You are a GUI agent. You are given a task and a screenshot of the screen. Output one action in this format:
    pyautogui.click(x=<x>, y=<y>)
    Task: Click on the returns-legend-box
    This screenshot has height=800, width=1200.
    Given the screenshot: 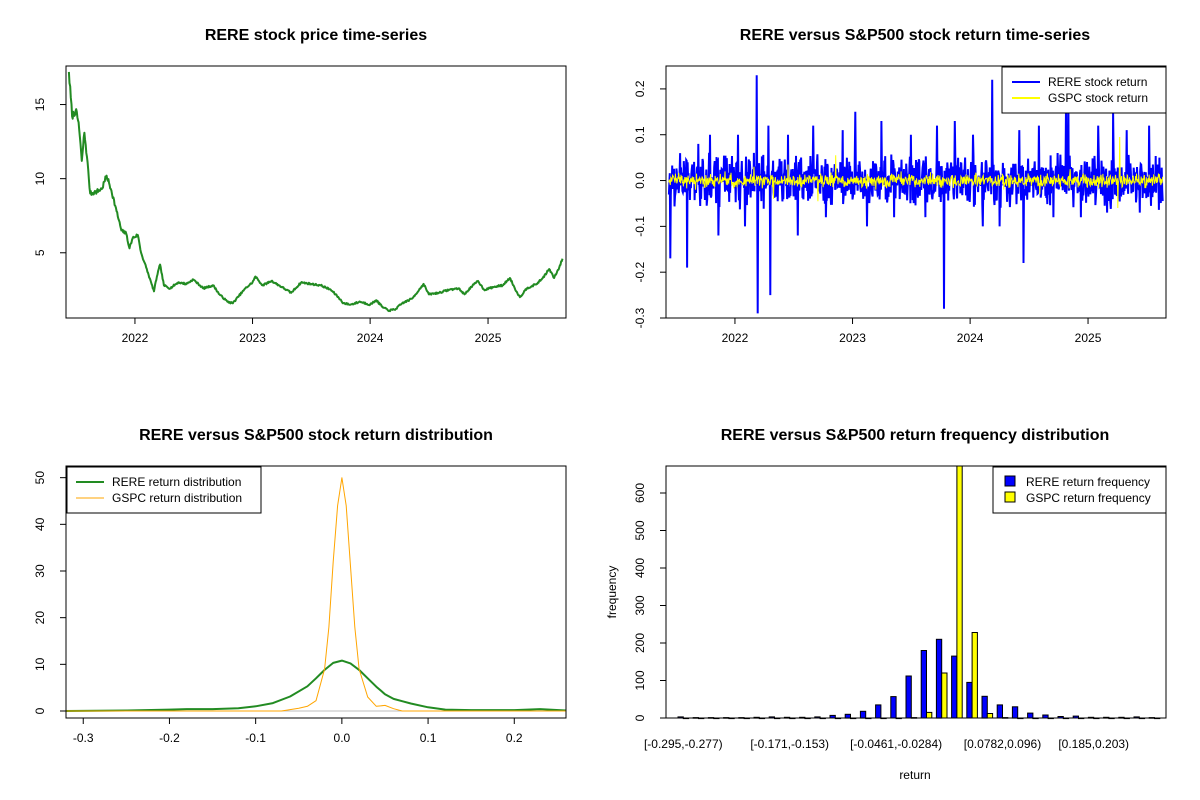 What is the action you would take?
    pyautogui.click(x=1084, y=90)
    